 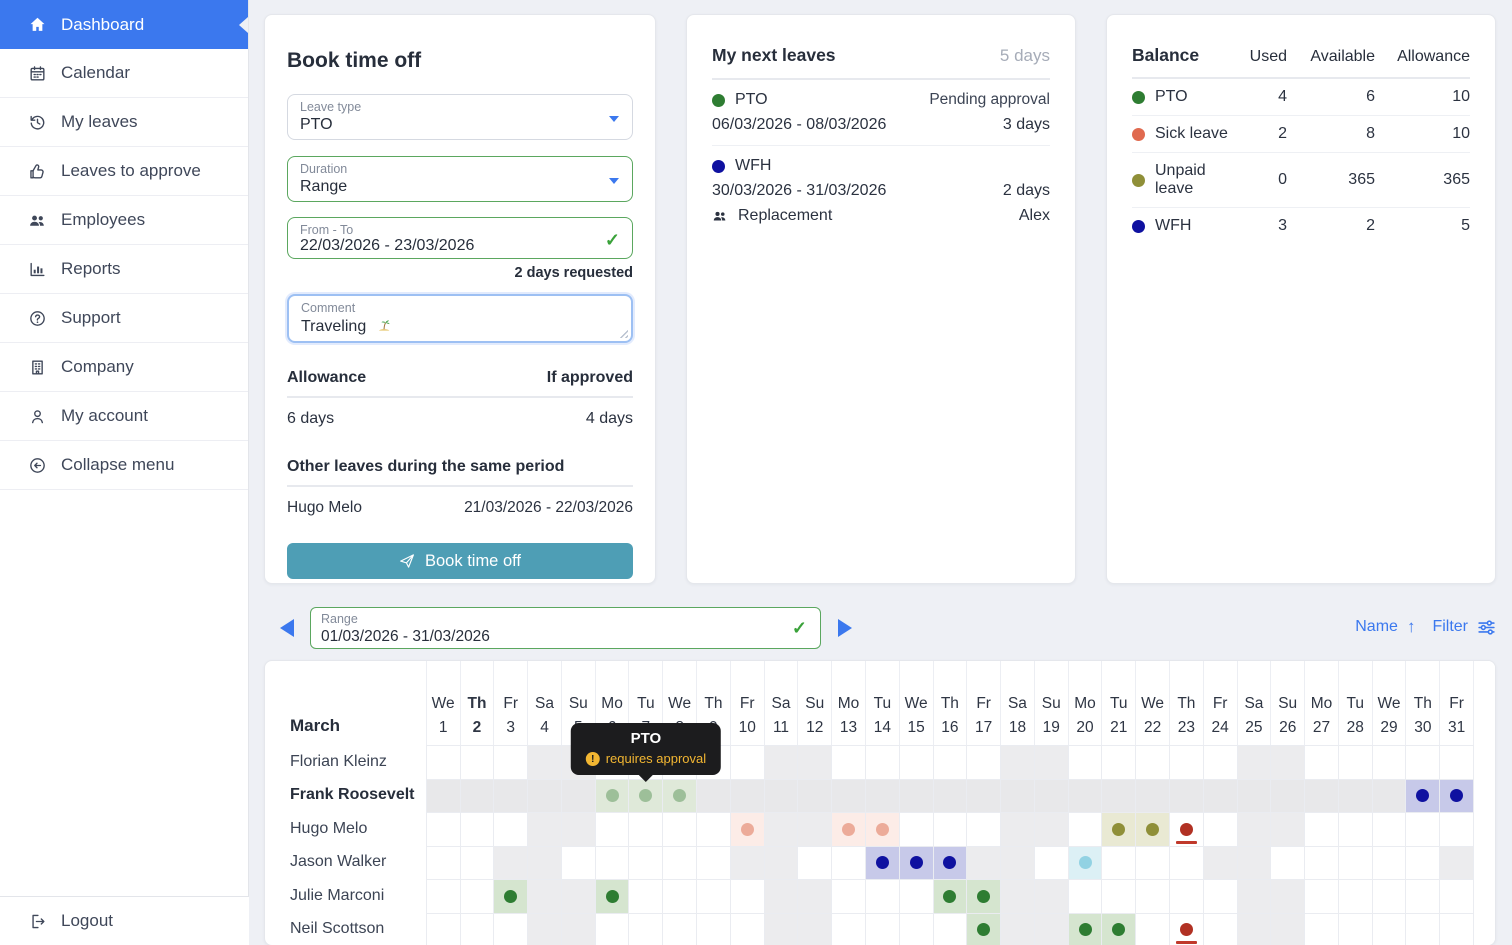 I want to click on sidebar-item-employees: Employees, so click(x=124, y=220).